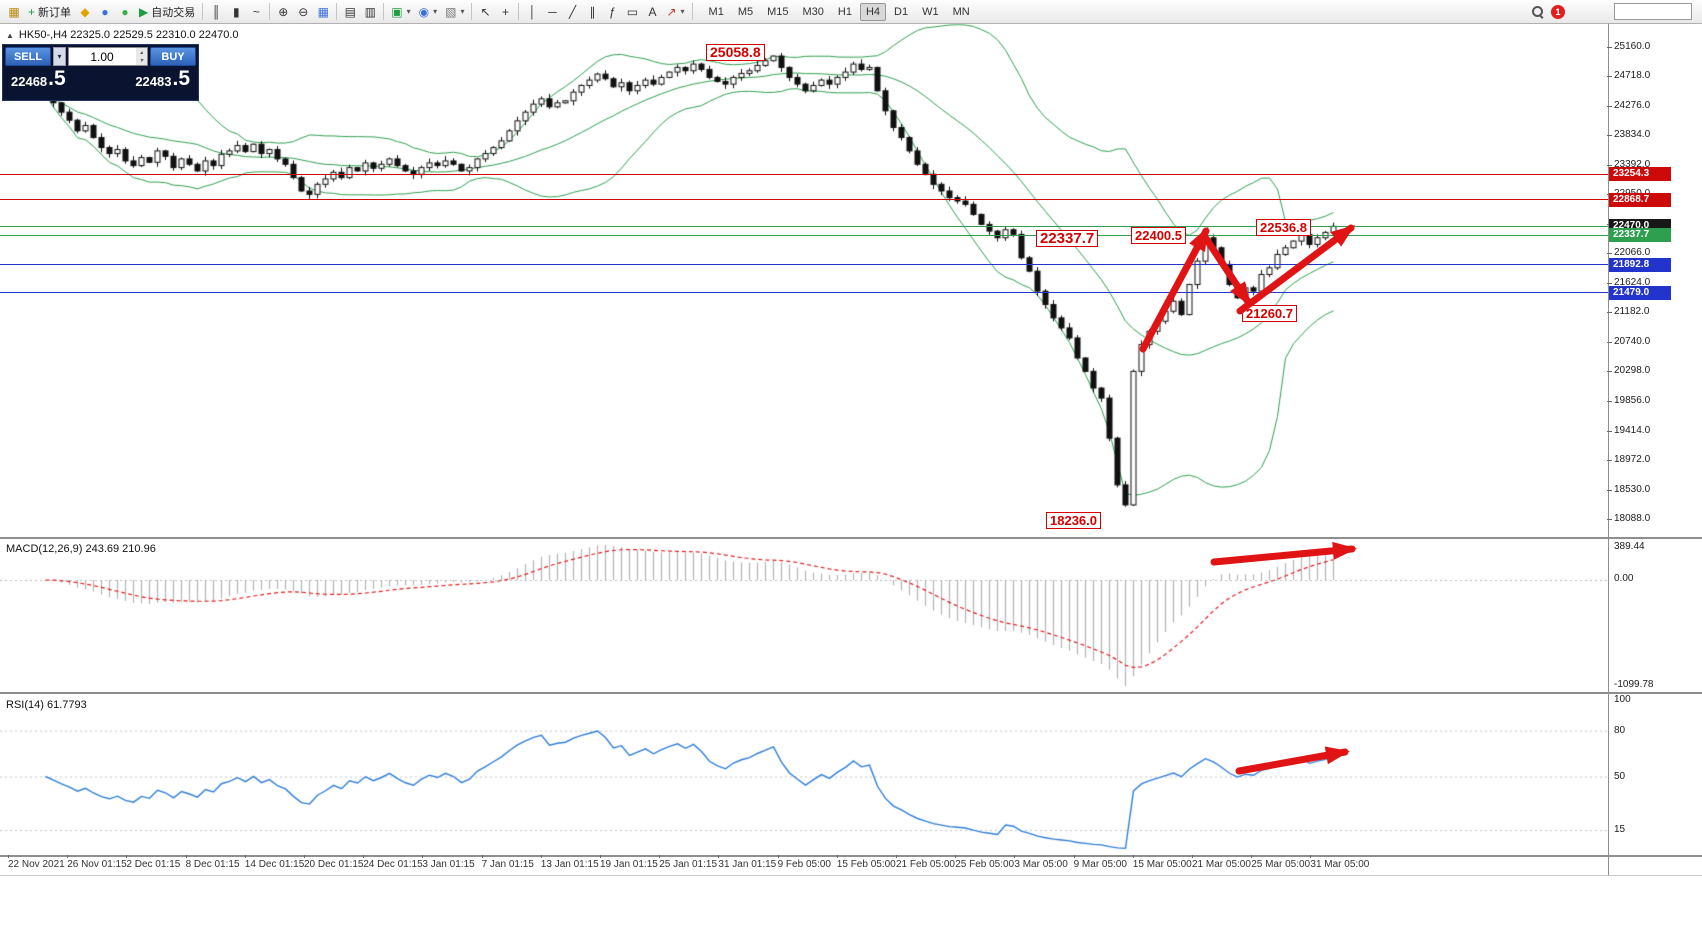 The height and width of the screenshot is (948, 1702). What do you see at coordinates (505, 12) in the screenshot?
I see `crosshair-icon: +` at bounding box center [505, 12].